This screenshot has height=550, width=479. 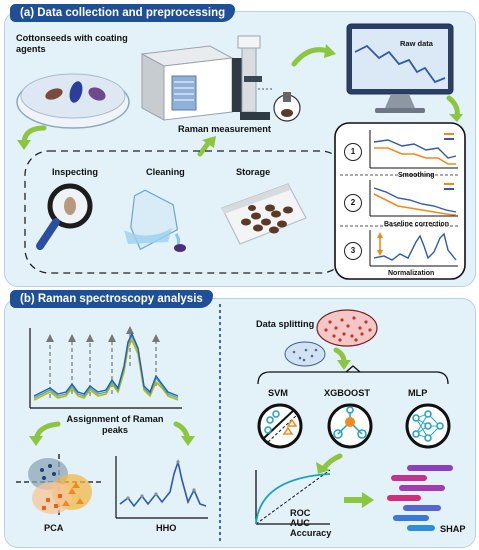 What do you see at coordinates (329, 463) in the screenshot?
I see `green-arrow-roc-icon` at bounding box center [329, 463].